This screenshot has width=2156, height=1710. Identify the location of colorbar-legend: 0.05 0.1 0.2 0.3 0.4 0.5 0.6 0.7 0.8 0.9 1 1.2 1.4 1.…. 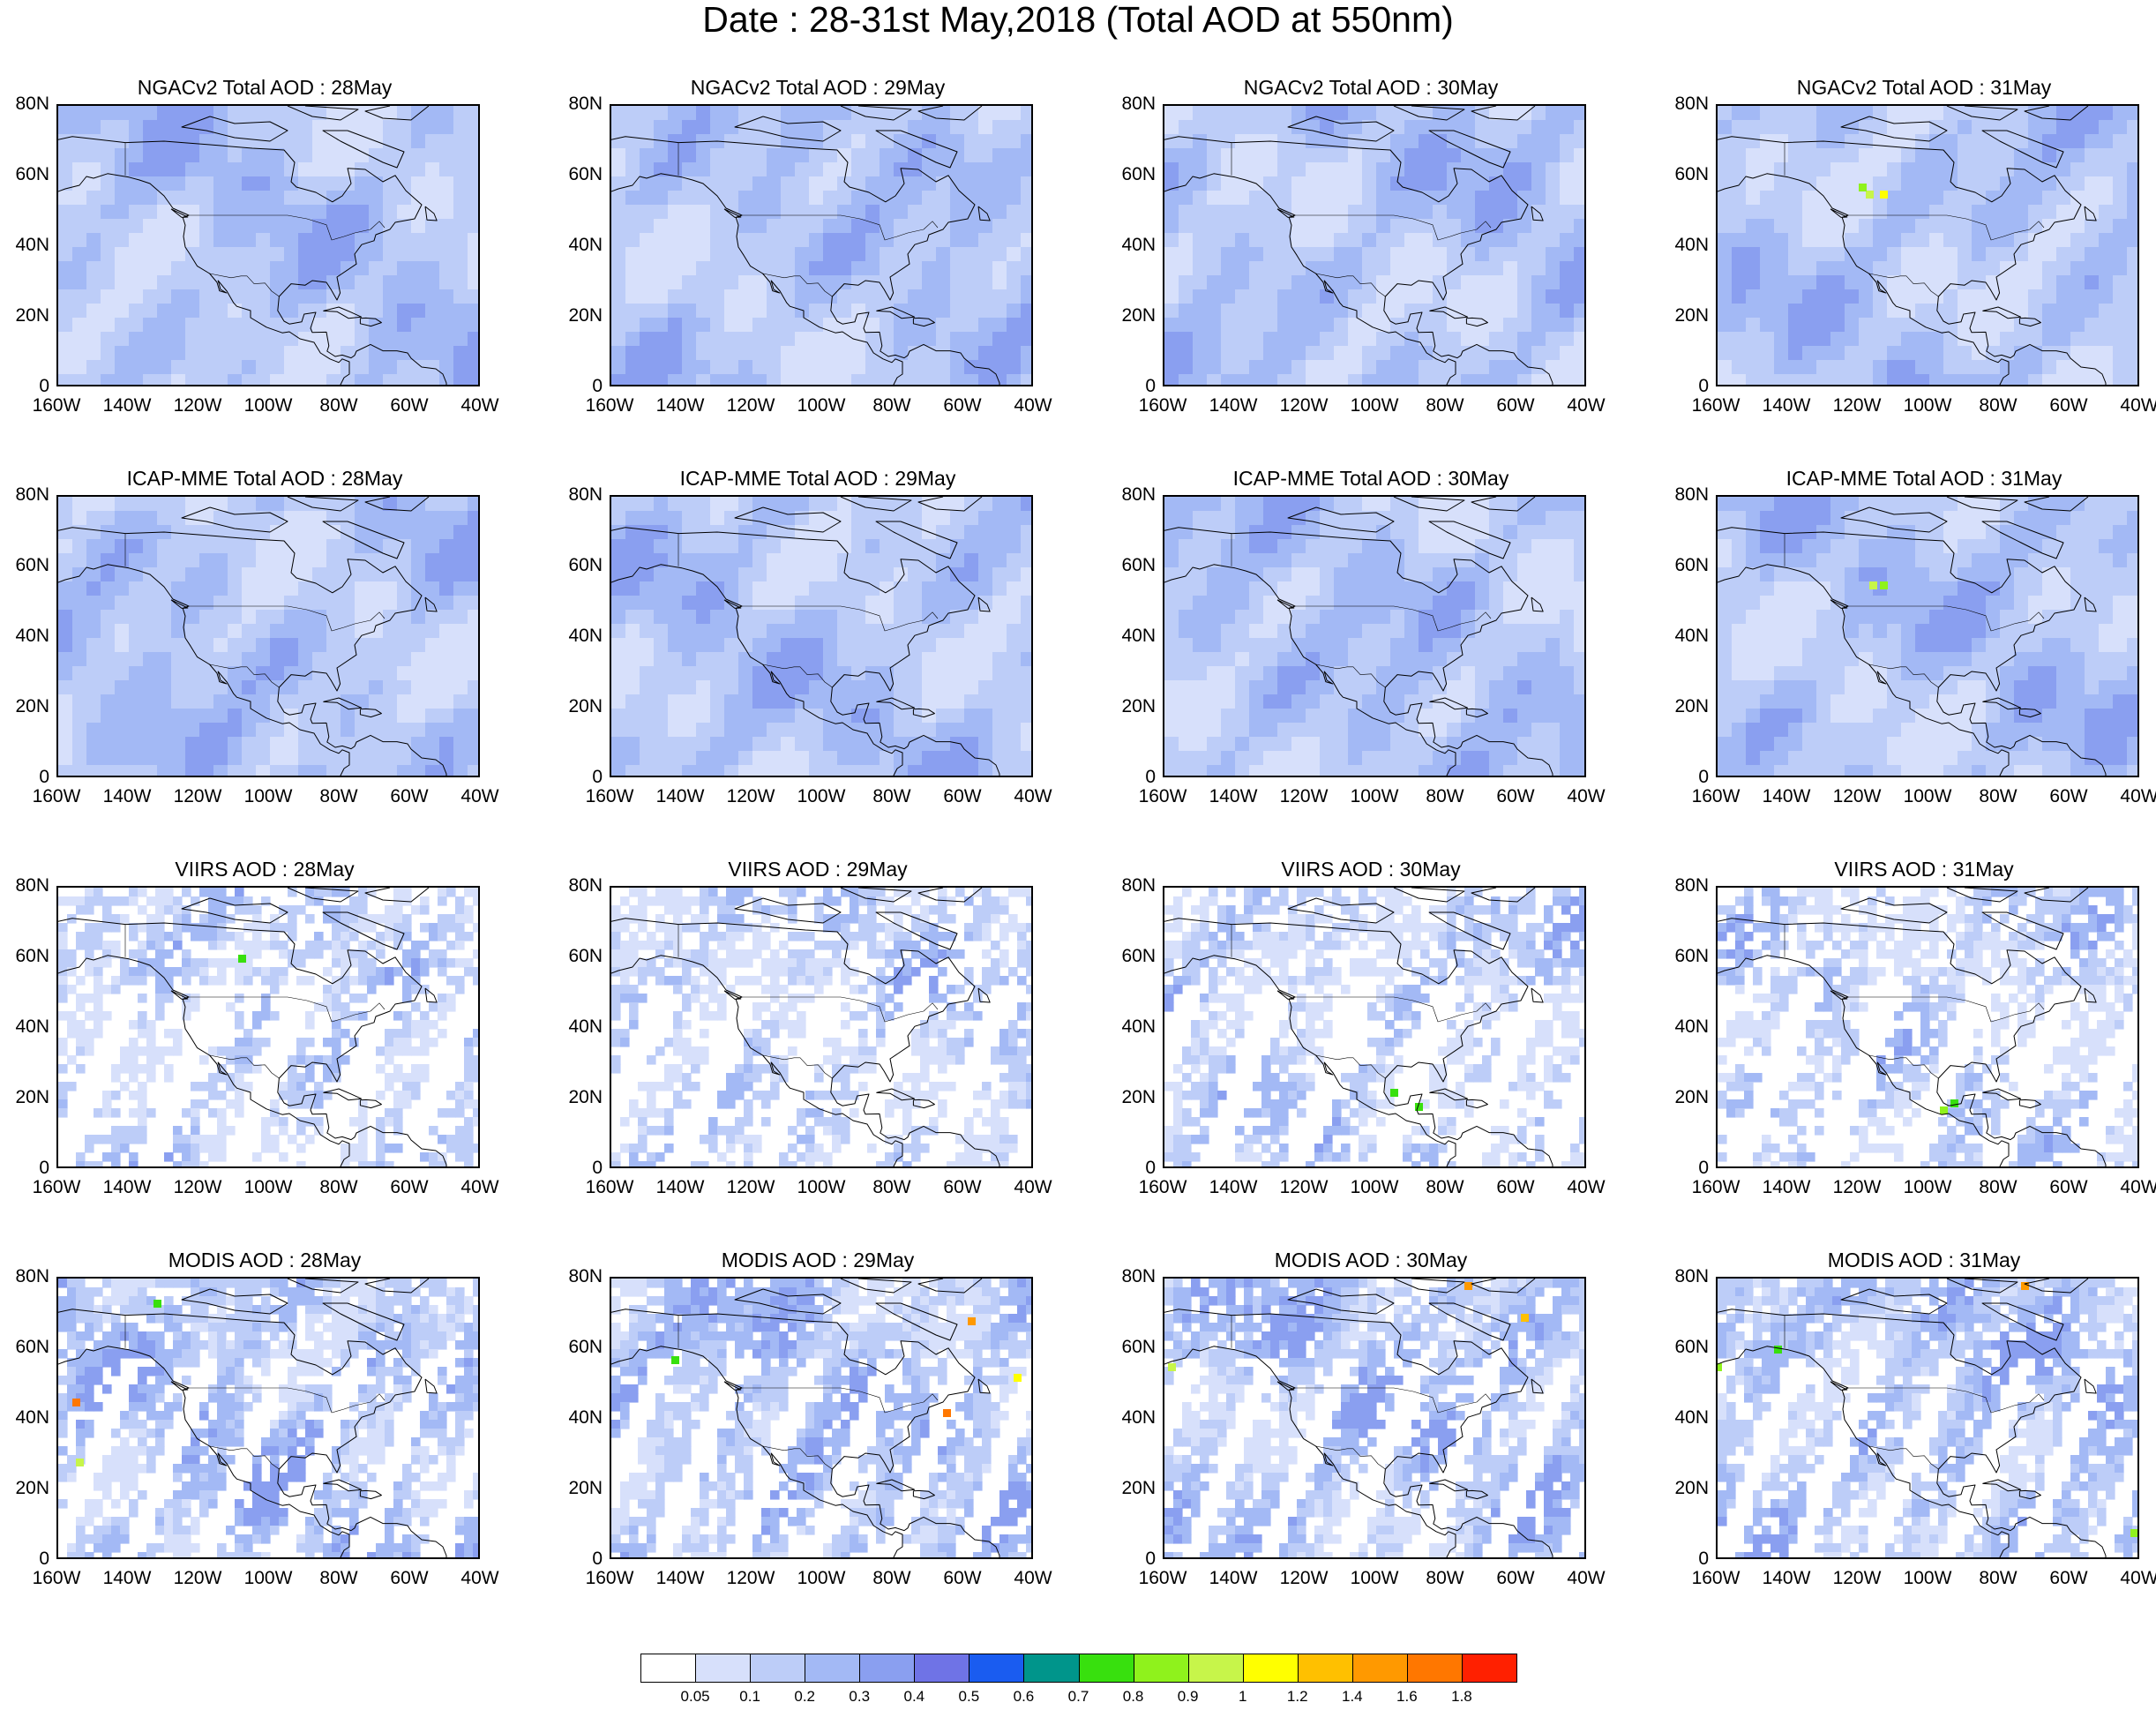
(1078, 1679).